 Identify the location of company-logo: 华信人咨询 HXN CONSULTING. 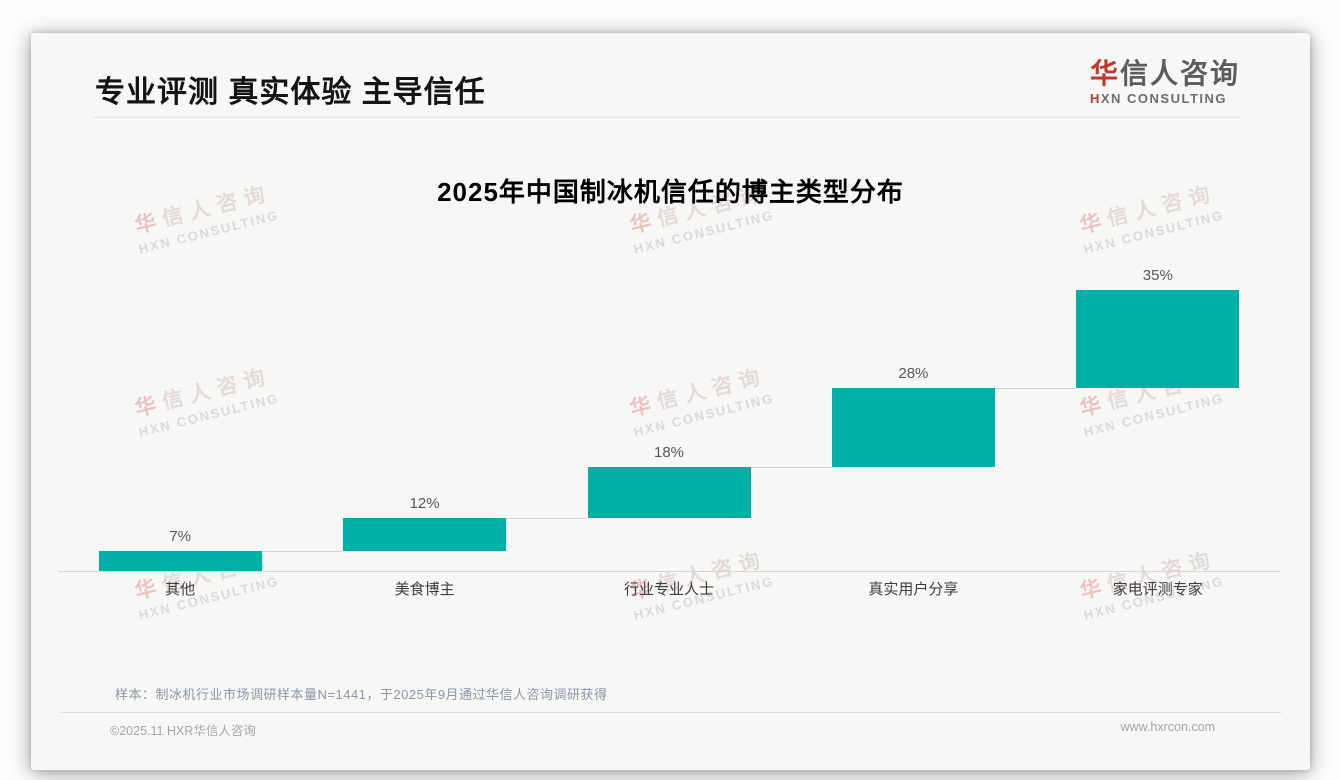
(1165, 82).